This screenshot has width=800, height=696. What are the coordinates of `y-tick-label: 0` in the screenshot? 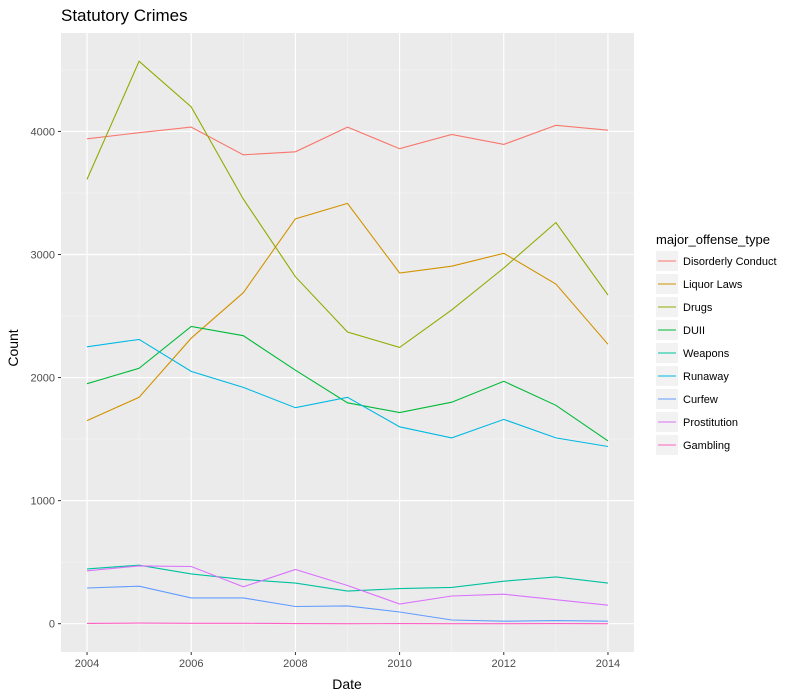 It's located at (52, 625).